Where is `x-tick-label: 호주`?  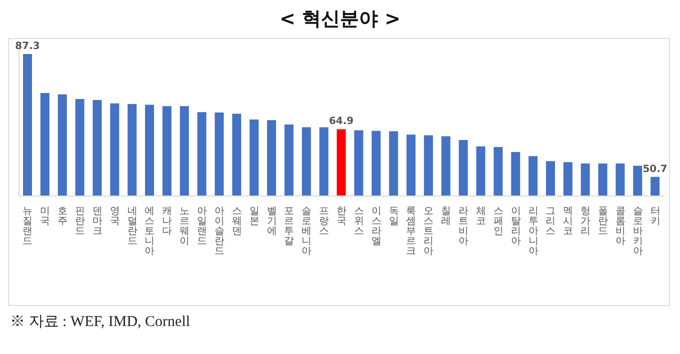
x-tick-label: 호주 is located at coordinates (63, 216).